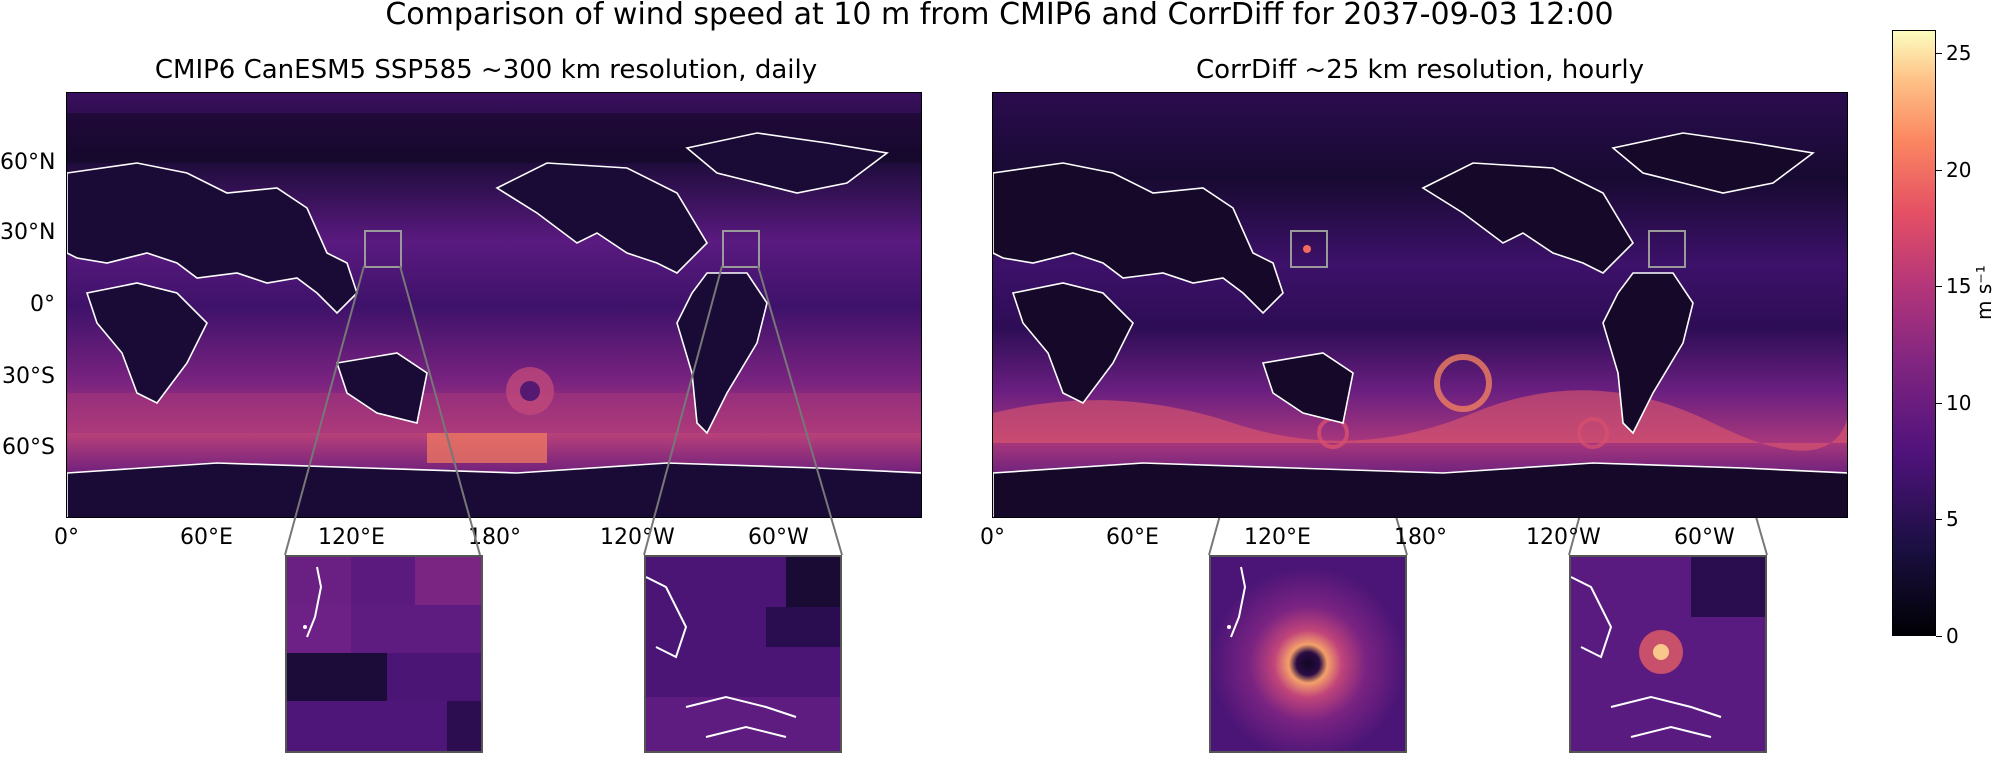 The width and height of the screenshot is (1999, 760). I want to click on y-tick-0: 0°, so click(42, 304).